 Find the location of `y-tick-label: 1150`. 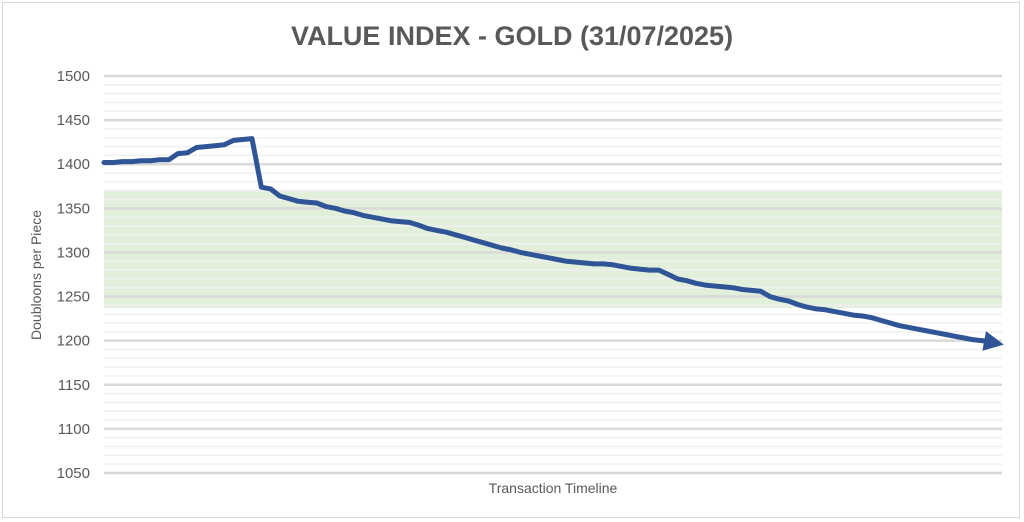

y-tick-label: 1150 is located at coordinates (74, 385).